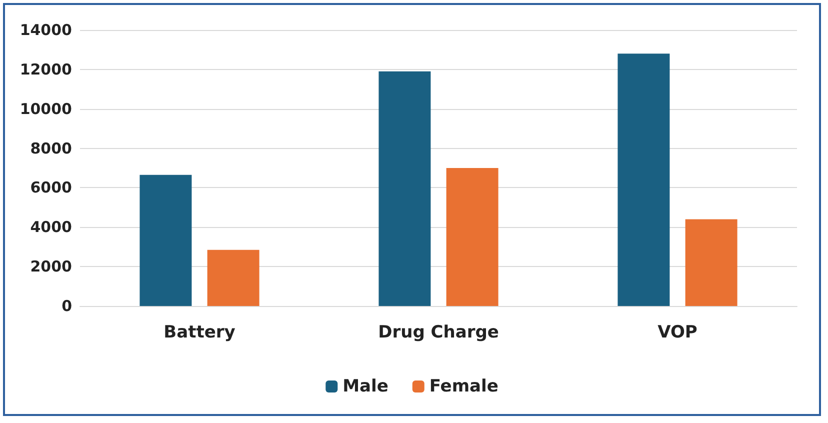  What do you see at coordinates (200, 332) in the screenshot?
I see `x-tick-label: Battery` at bounding box center [200, 332].